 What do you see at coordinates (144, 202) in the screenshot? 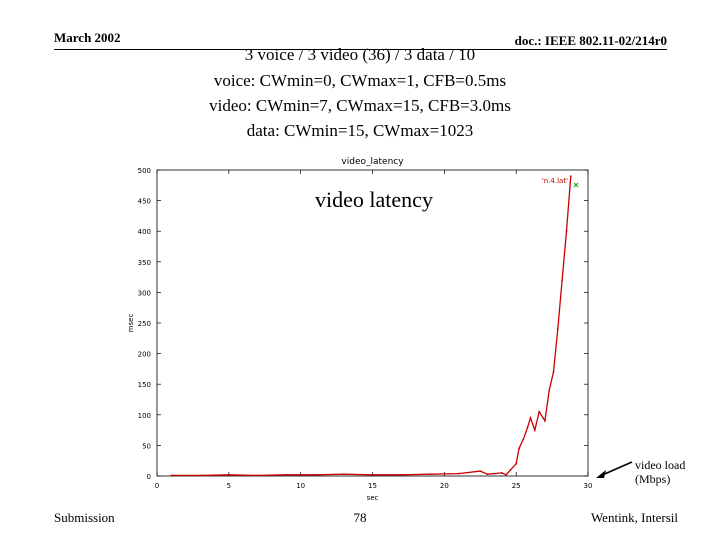
I see `y-tick-label: 450` at bounding box center [144, 202].